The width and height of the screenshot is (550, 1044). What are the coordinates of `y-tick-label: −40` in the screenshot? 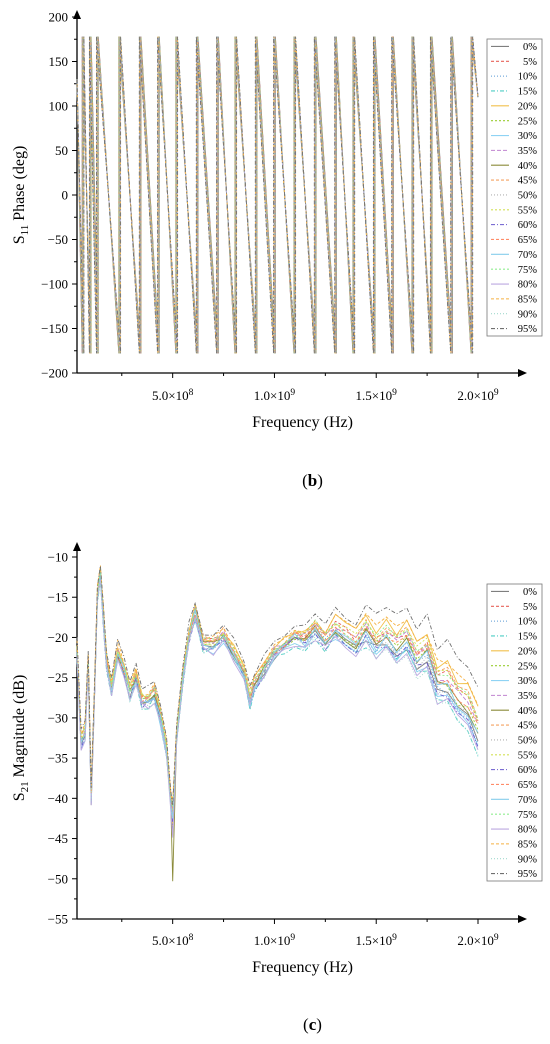 It's located at (58, 798).